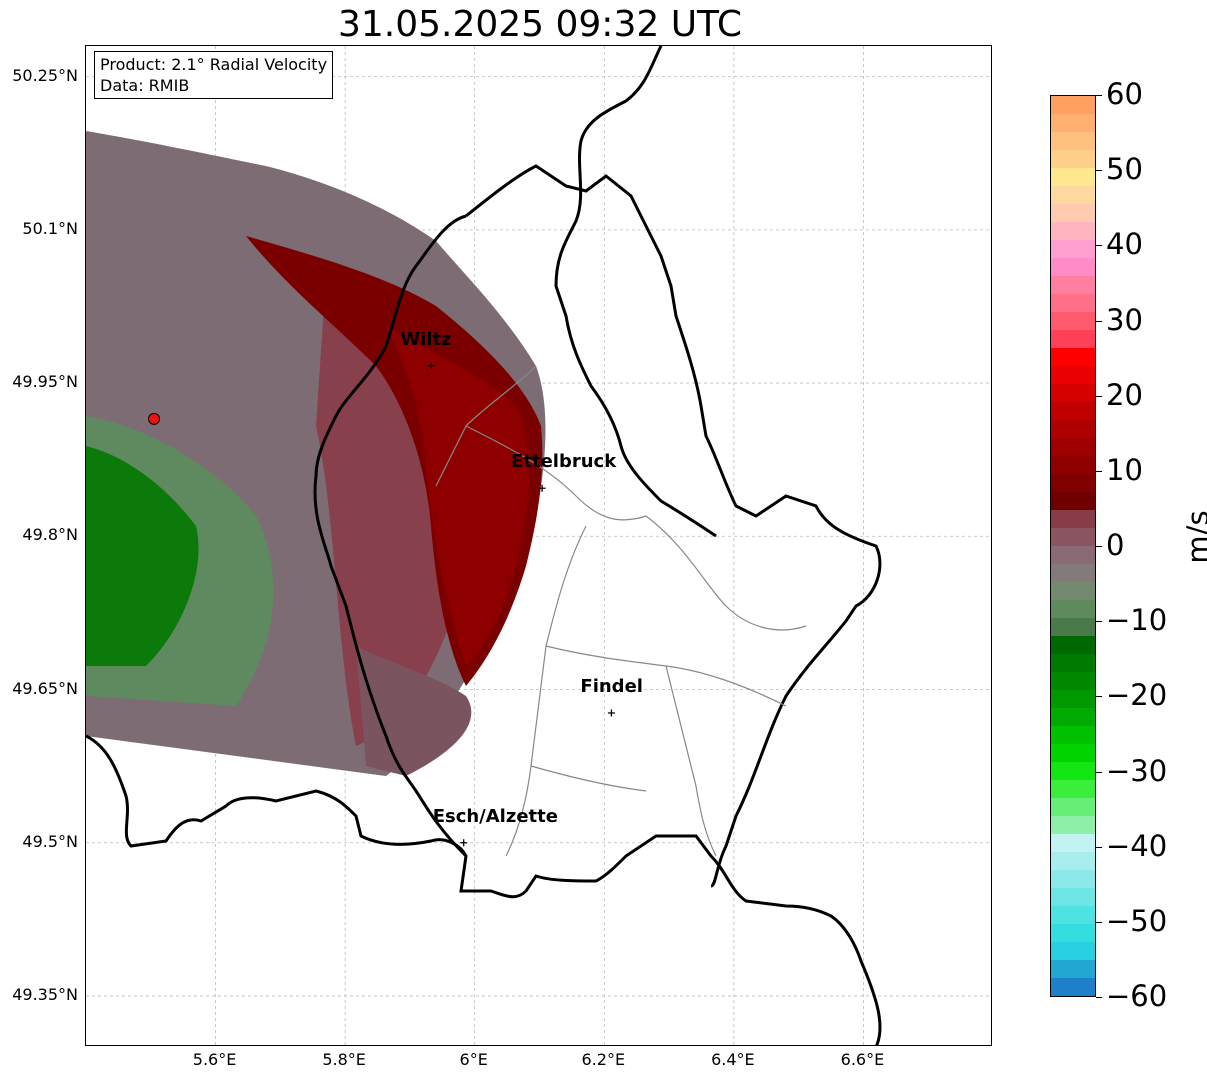 The height and width of the screenshot is (1081, 1207). What do you see at coordinates (1137, 845) in the screenshot?
I see `colorbar-tick-label: −40` at bounding box center [1137, 845].